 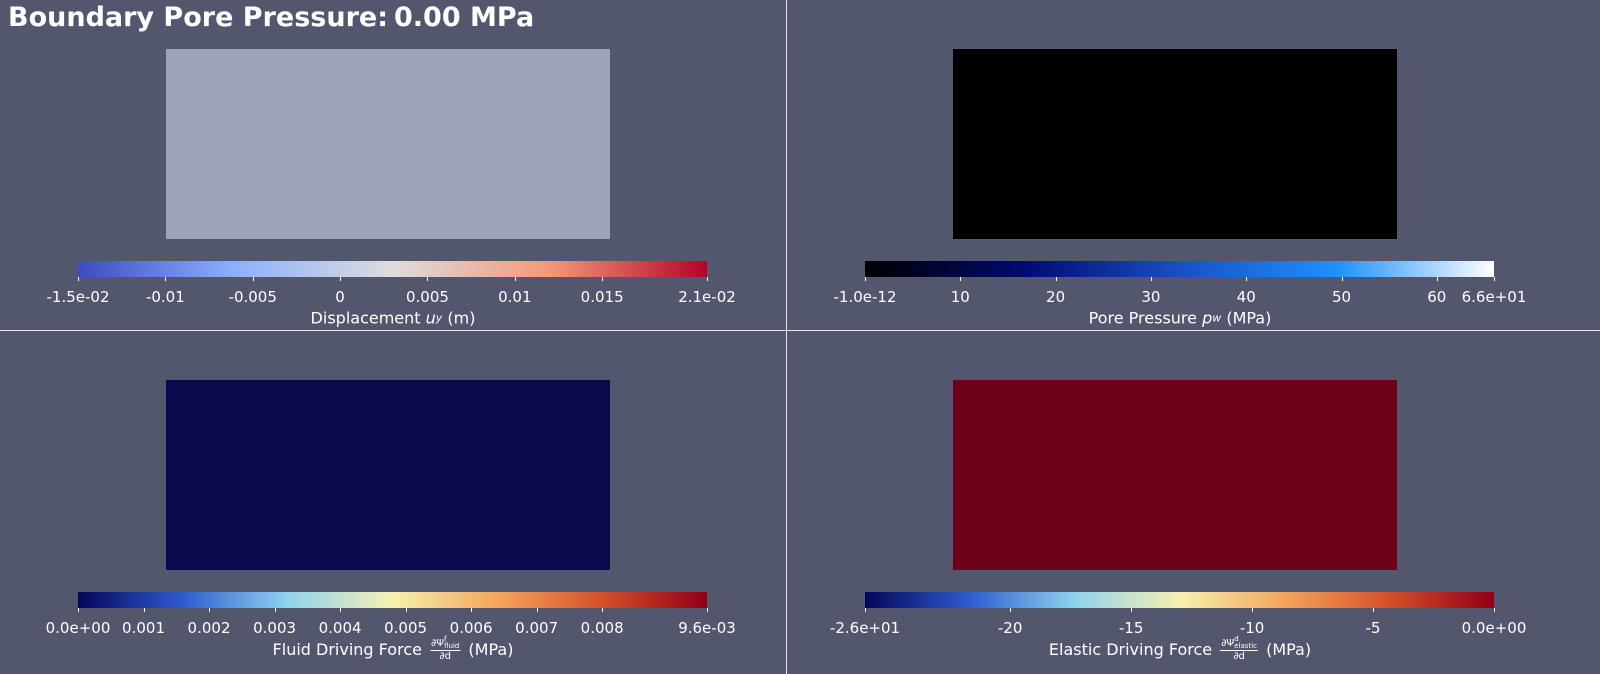 What do you see at coordinates (1341, 297) in the screenshot?
I see `tick-label: 50` at bounding box center [1341, 297].